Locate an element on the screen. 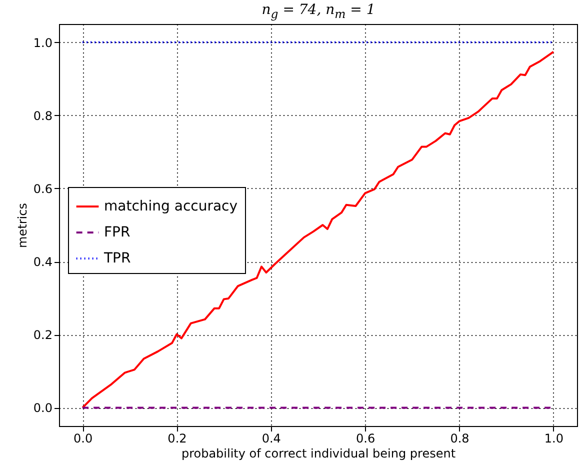 This screenshot has height=466, width=581. x-tick-label: 0.0 is located at coordinates (83, 439).